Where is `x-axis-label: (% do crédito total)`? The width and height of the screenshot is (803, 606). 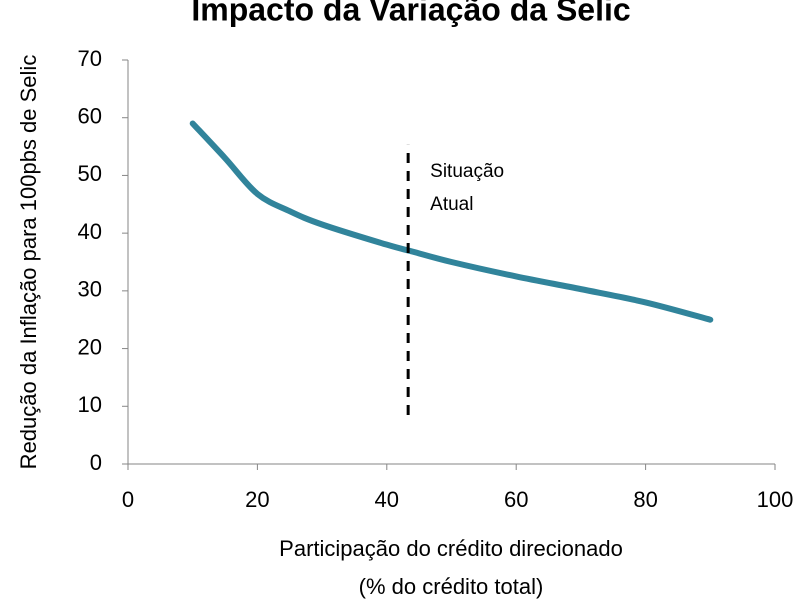 x-axis-label: (% do crédito total) is located at coordinates (451, 586).